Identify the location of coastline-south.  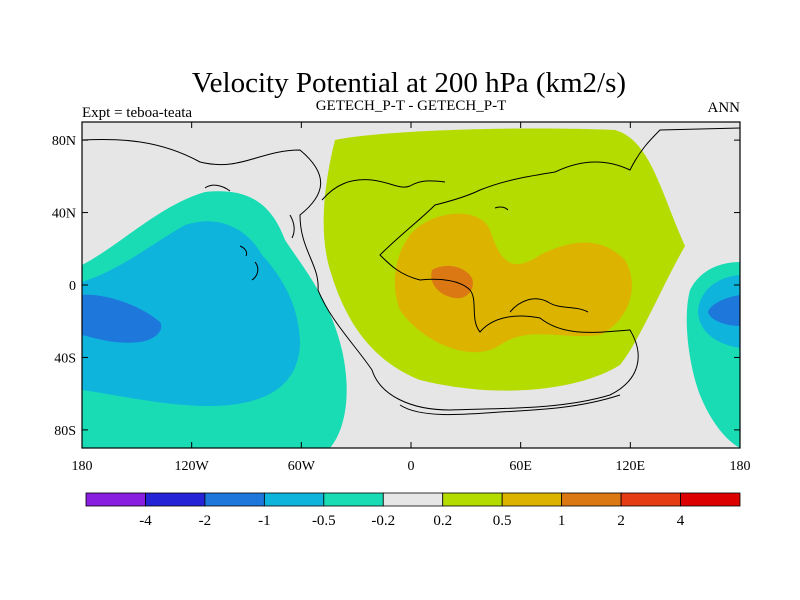
(510, 405).